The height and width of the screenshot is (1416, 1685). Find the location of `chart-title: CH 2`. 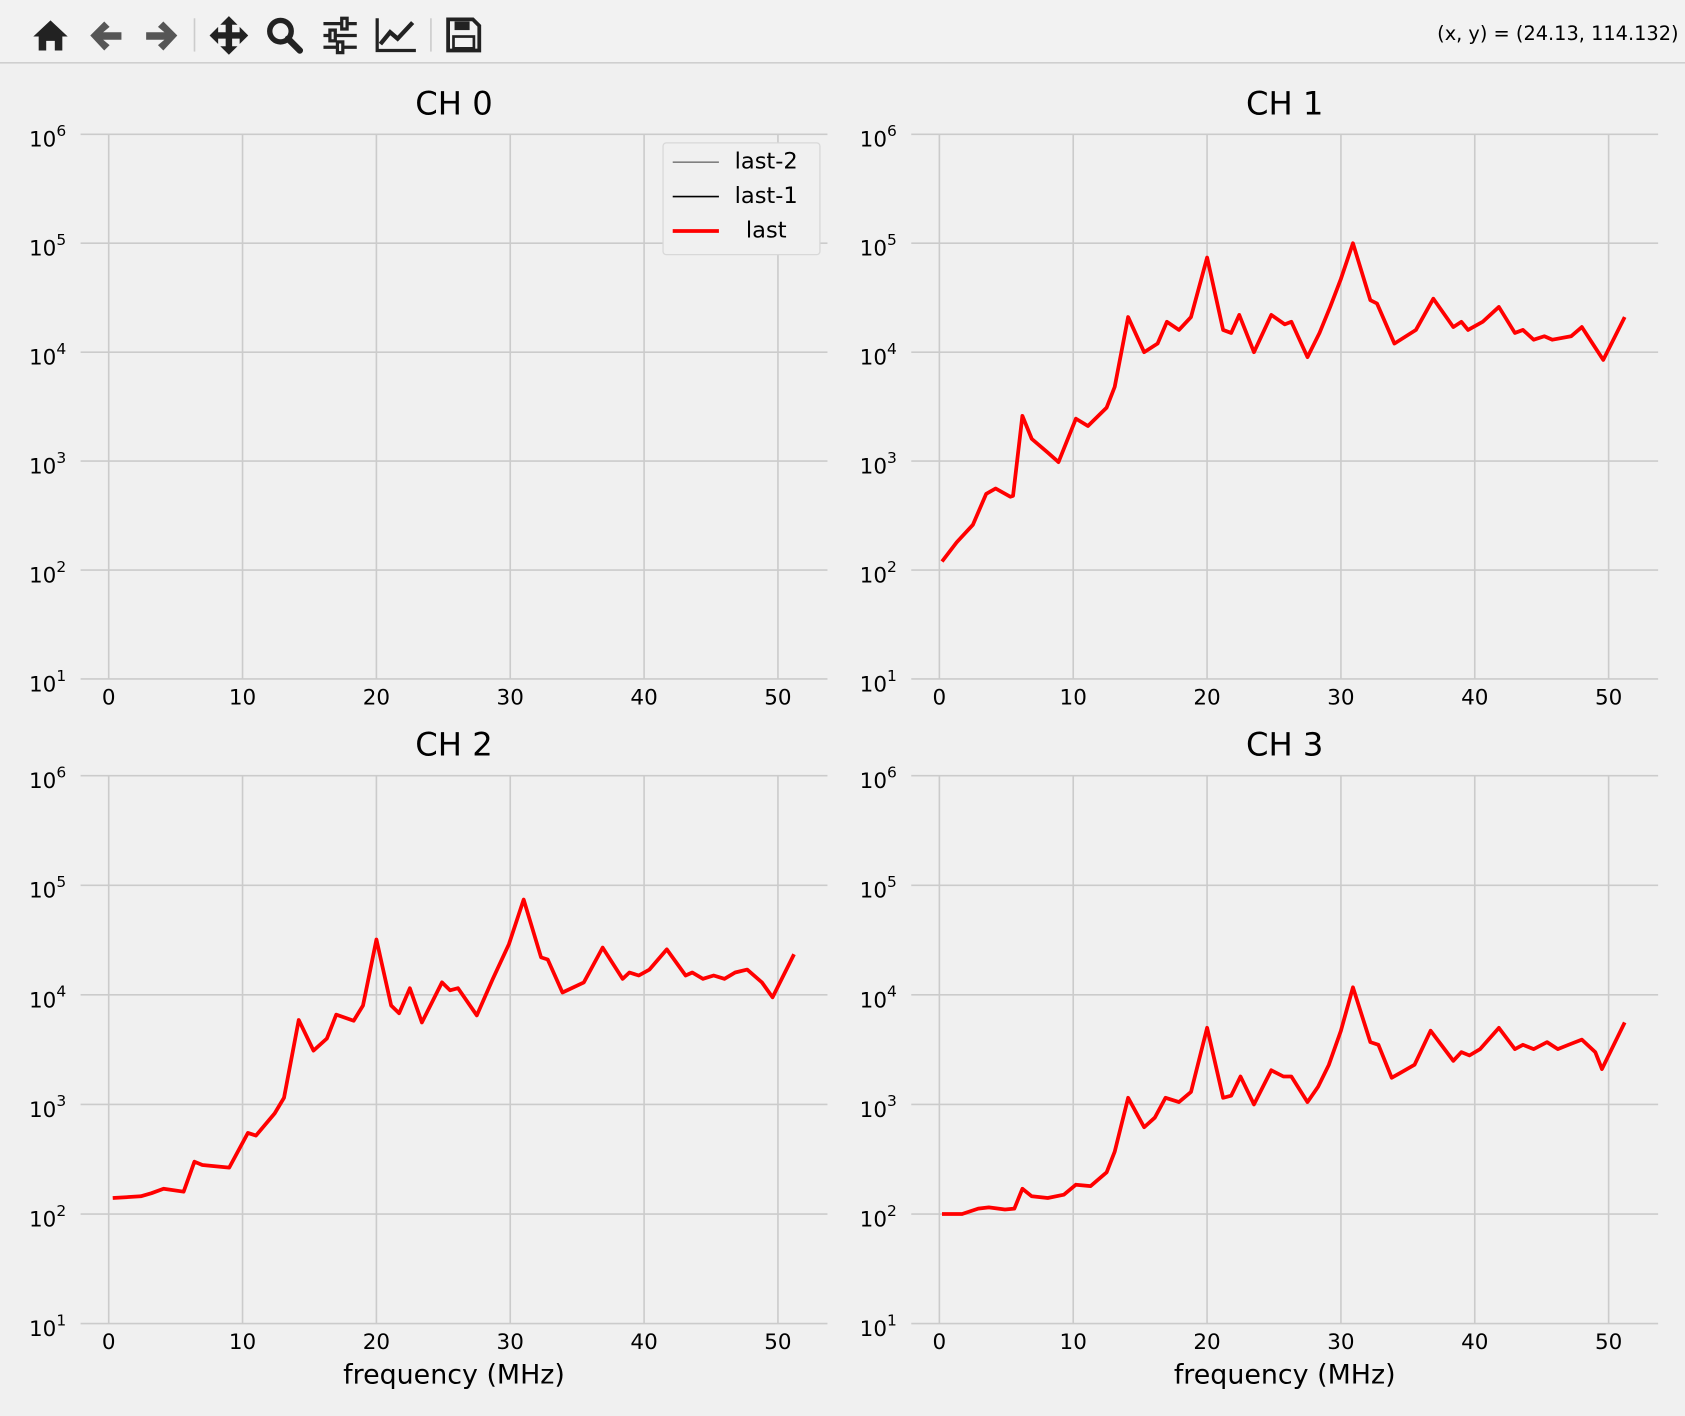

chart-title: CH 2 is located at coordinates (453, 745).